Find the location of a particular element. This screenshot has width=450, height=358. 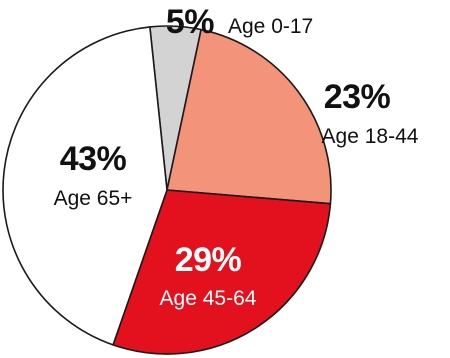

slice-percent-label: 43% is located at coordinates (93, 159).